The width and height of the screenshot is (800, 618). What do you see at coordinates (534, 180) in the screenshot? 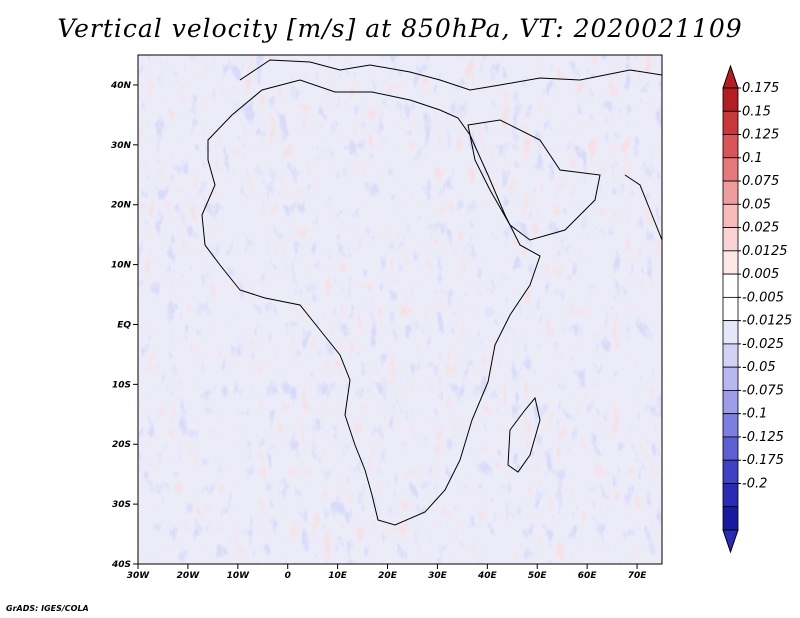
I see `arabia-coastline` at bounding box center [534, 180].